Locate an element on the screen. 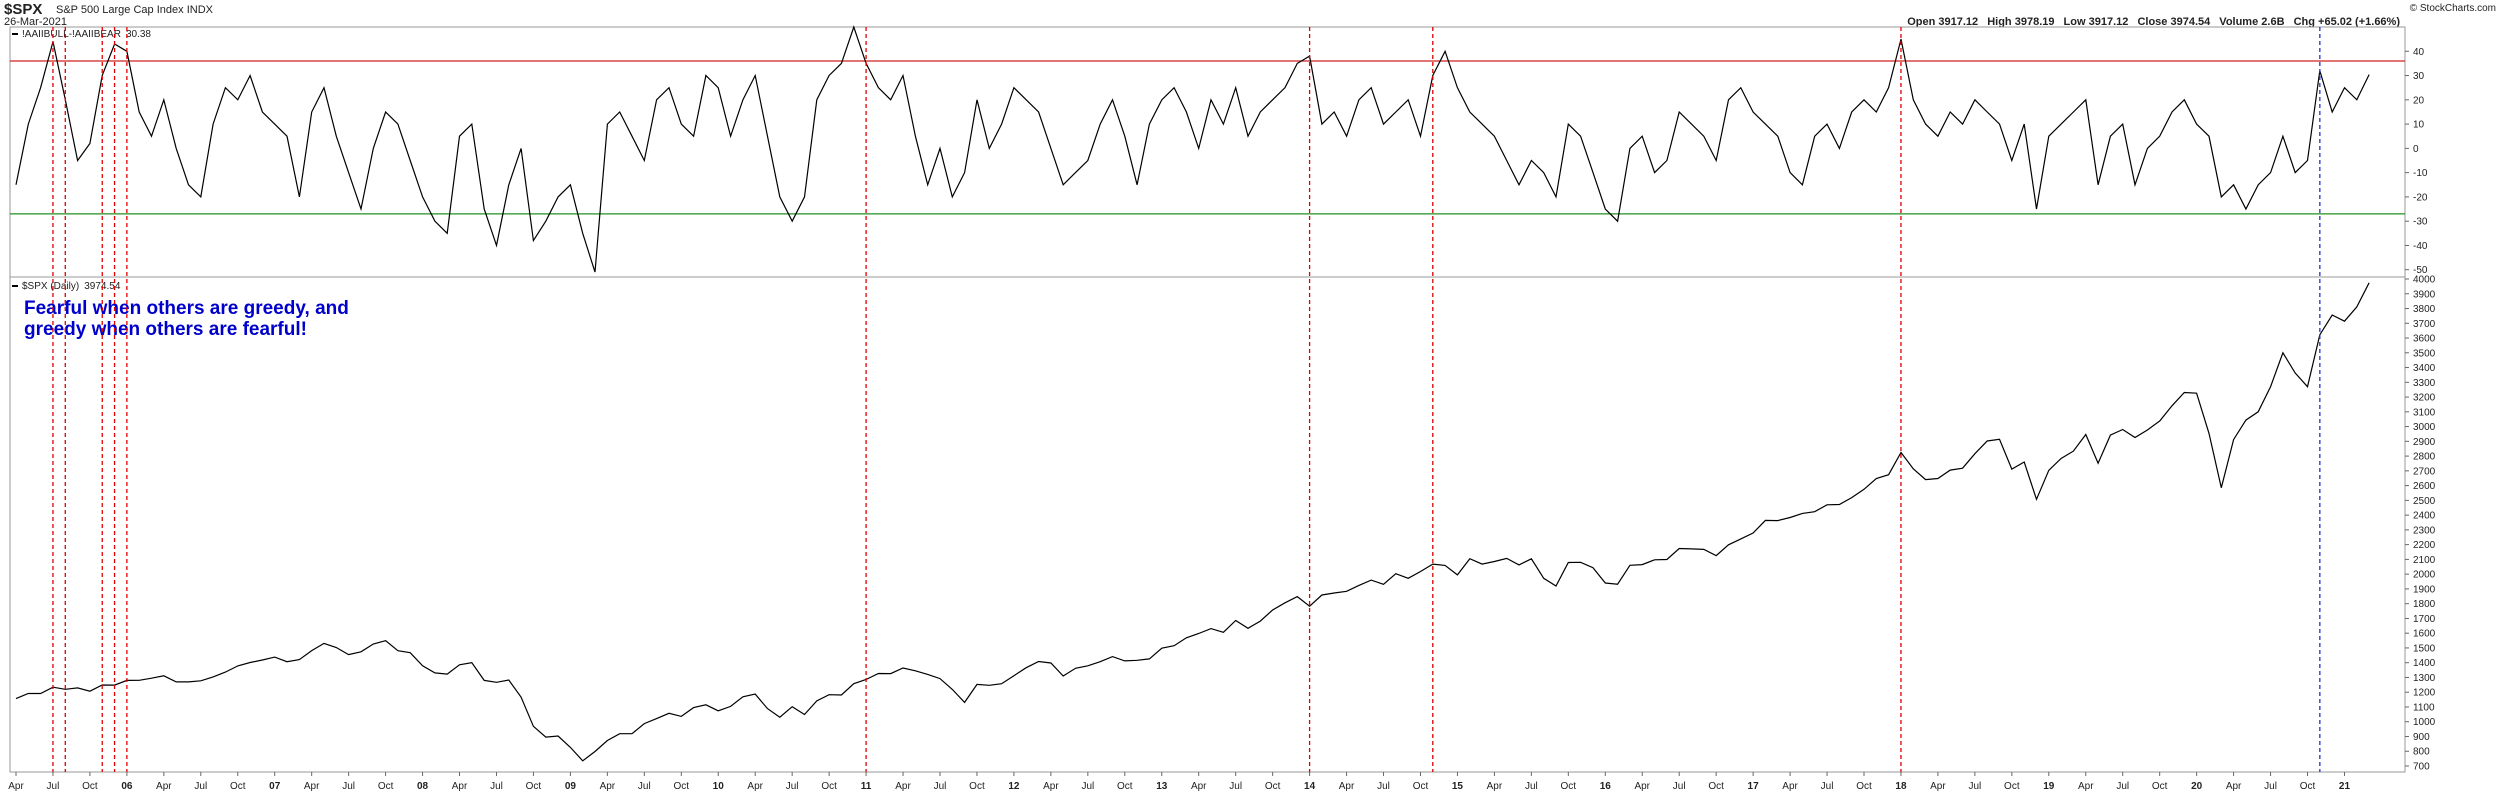 This screenshot has height=800, width=2500. y-tick-label: 3600 is located at coordinates (2424, 339).